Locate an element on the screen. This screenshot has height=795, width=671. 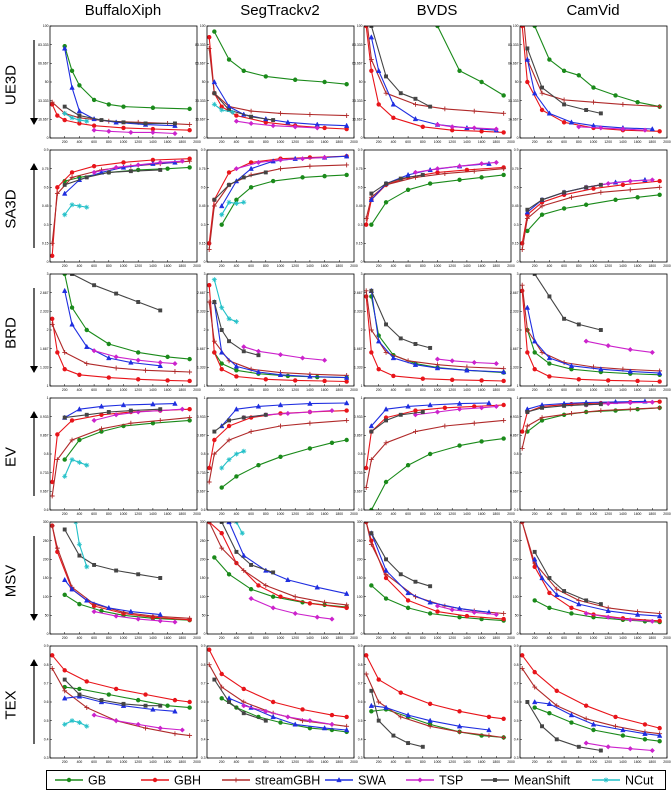
y-tick-label: 66.667 is located at coordinates (357, 64).